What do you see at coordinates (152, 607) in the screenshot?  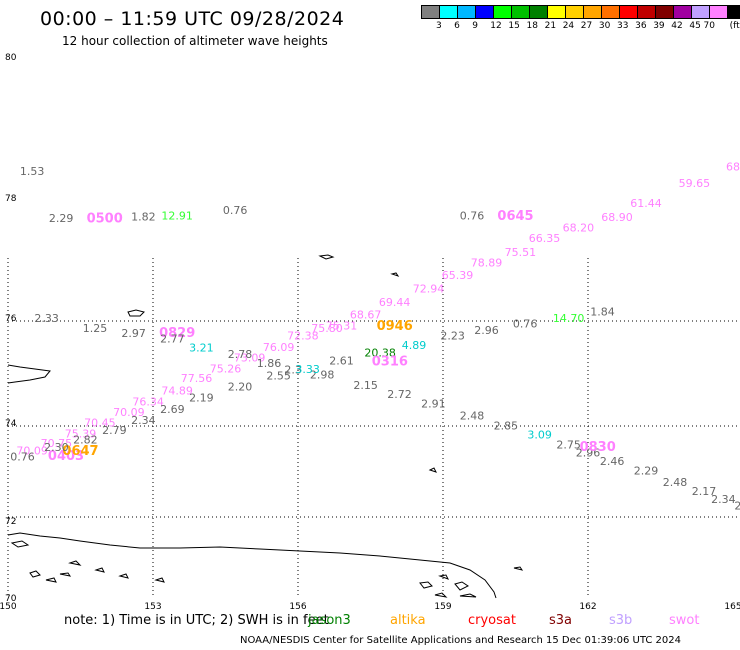 I see `lon-label: 153` at bounding box center [152, 607].